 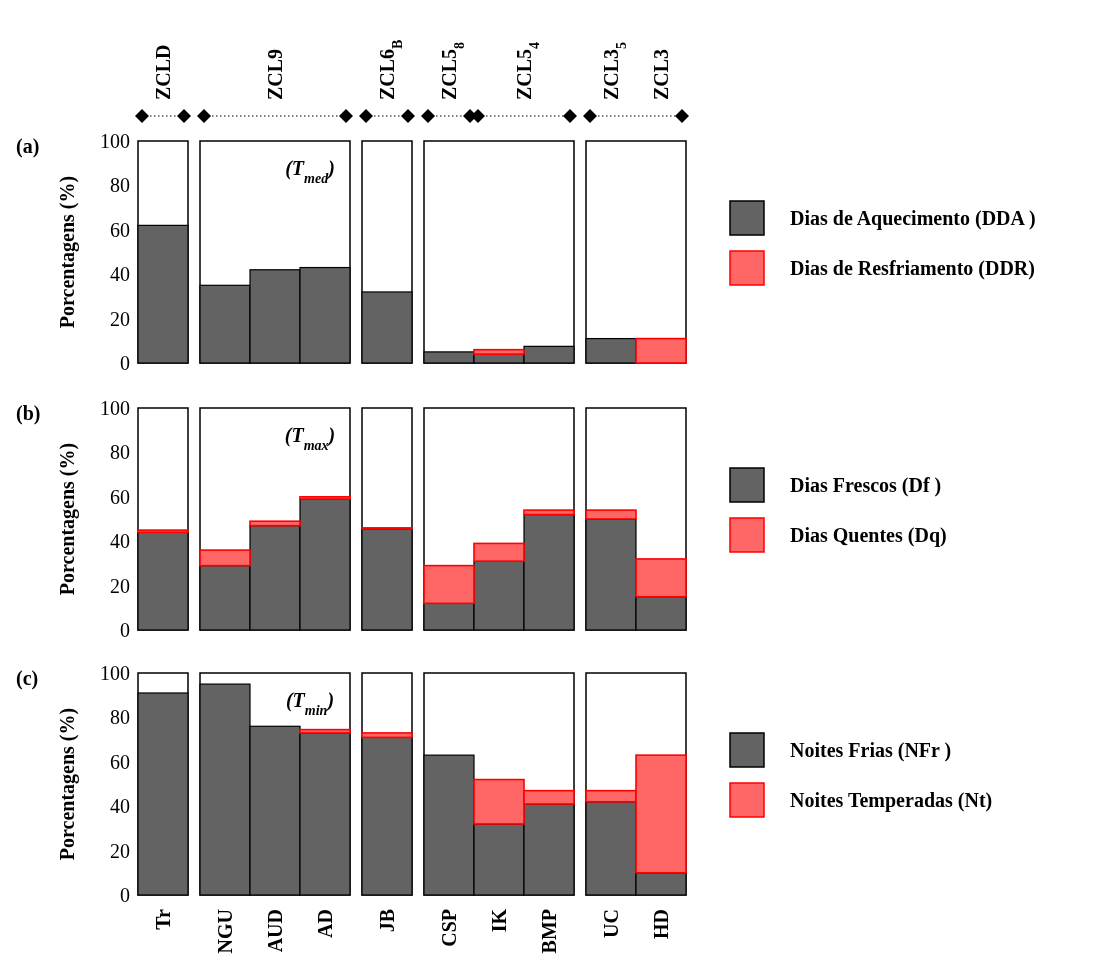 What do you see at coordinates (866, 485) in the screenshot?
I see `legend-label: Dias Frescos (Df )` at bounding box center [866, 485].